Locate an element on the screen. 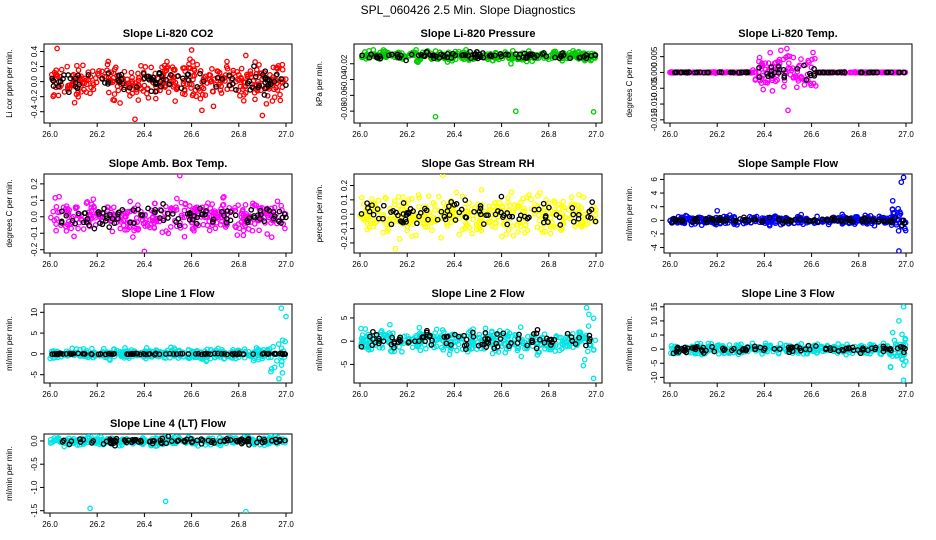 The image size is (936, 540). outlier-point is located at coordinates (57, 48).